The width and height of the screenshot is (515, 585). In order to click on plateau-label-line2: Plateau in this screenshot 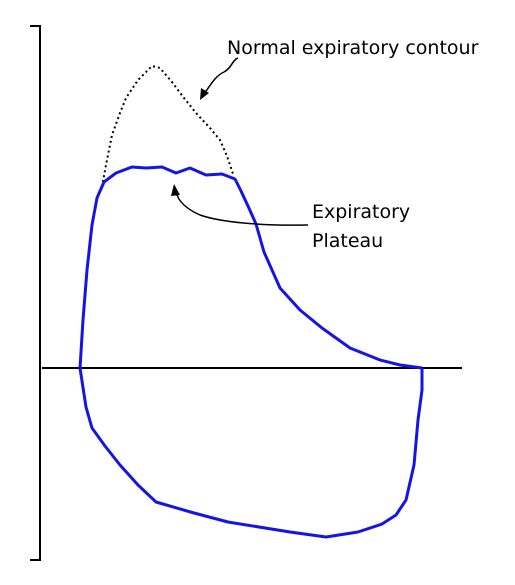, I will do `click(347, 241)`.